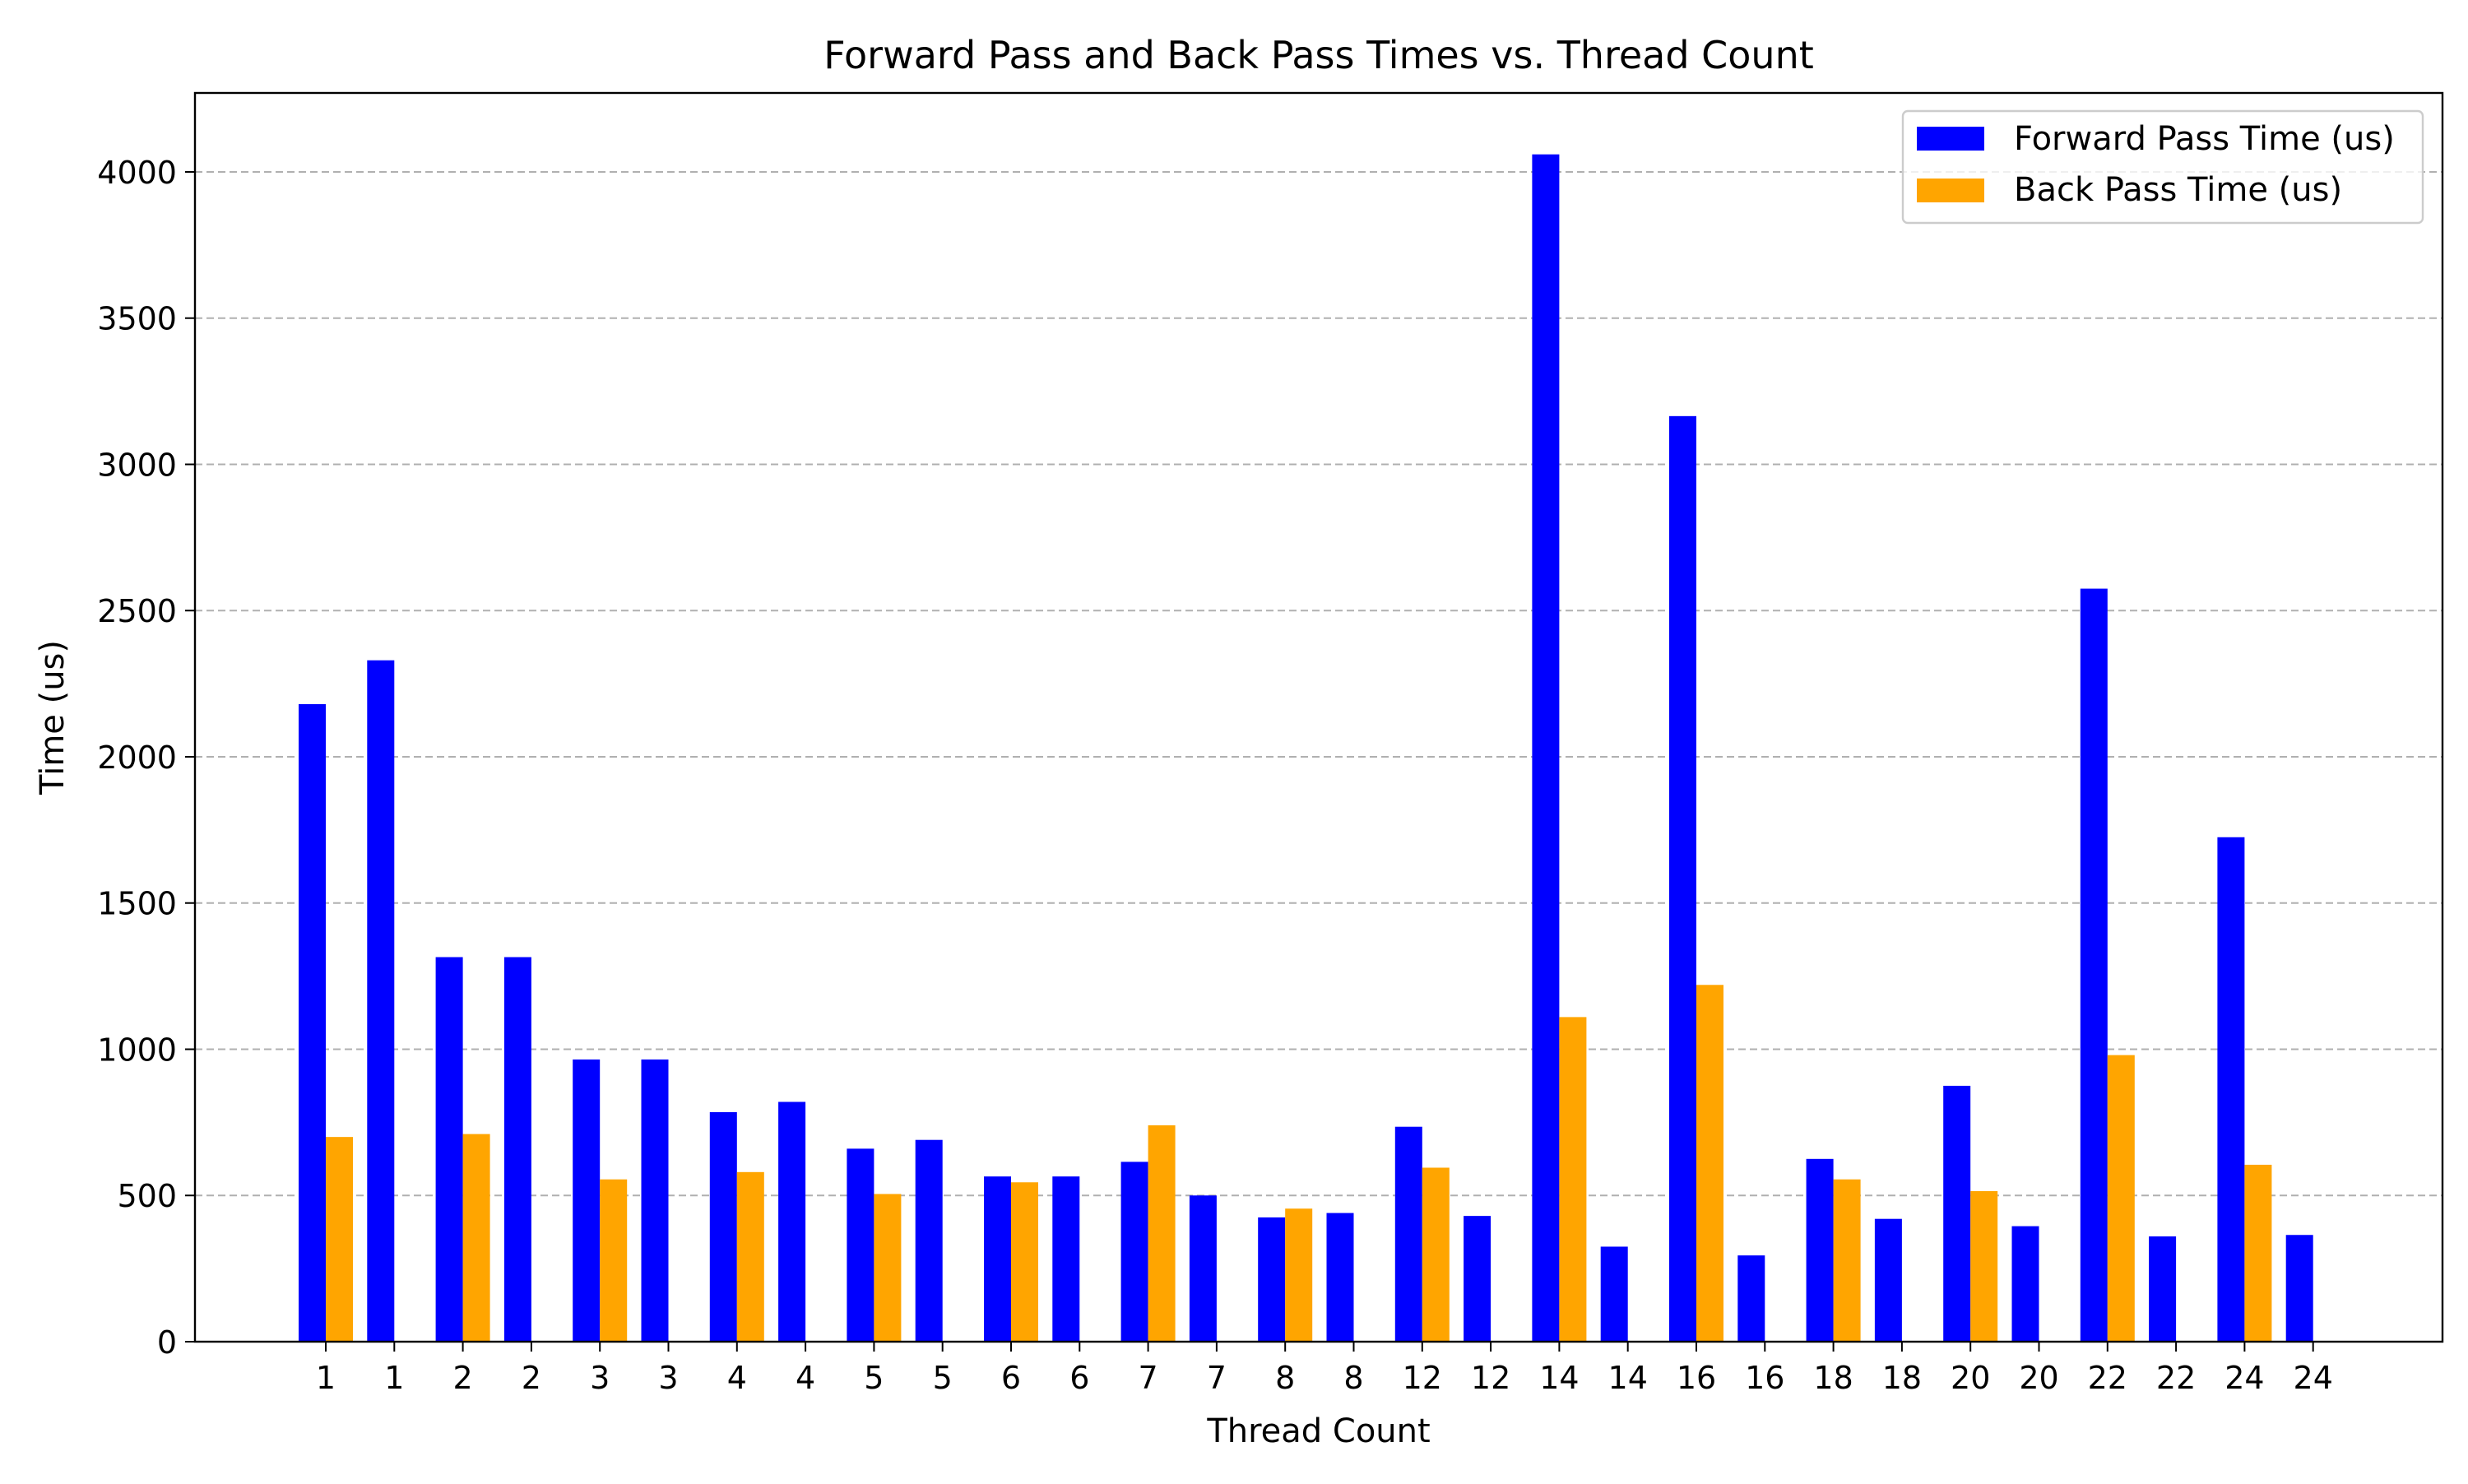 Image resolution: width=2468 pixels, height=1484 pixels. Describe the element at coordinates (147, 1196) in the screenshot. I see `y-tick-label: 500` at that location.